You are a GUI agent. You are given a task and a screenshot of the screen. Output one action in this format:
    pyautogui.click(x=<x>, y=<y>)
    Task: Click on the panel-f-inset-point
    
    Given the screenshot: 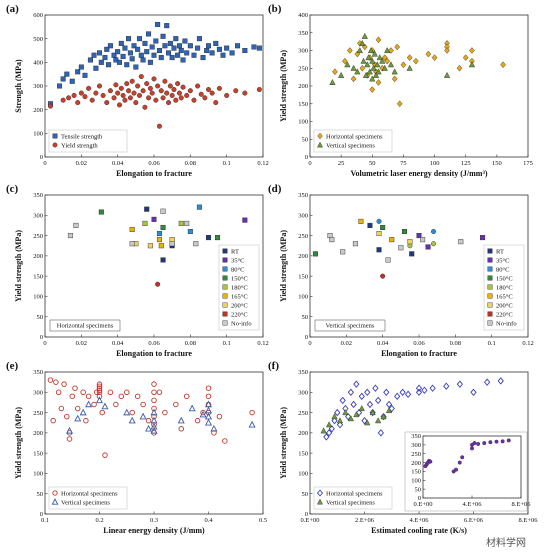 What is the action you would take?
    pyautogui.click(x=496, y=441)
    